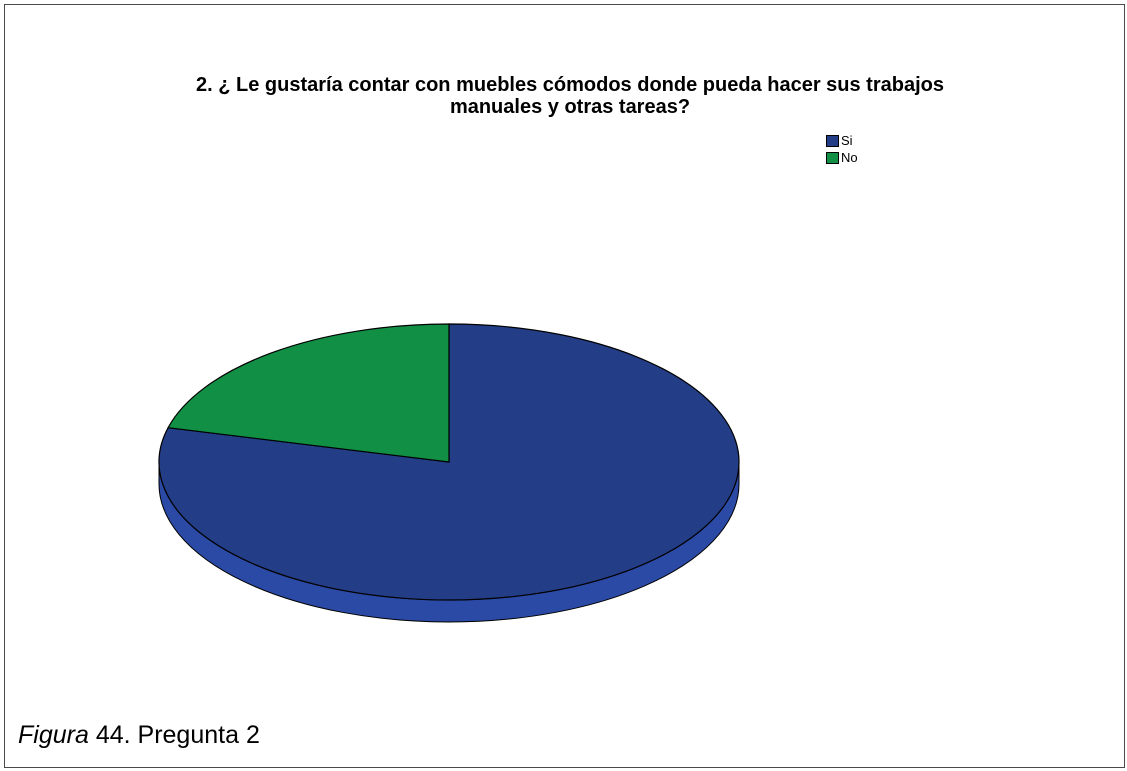  Describe the element at coordinates (191, 735) in the screenshot. I see `caption-text: . Pregunta 2` at that location.